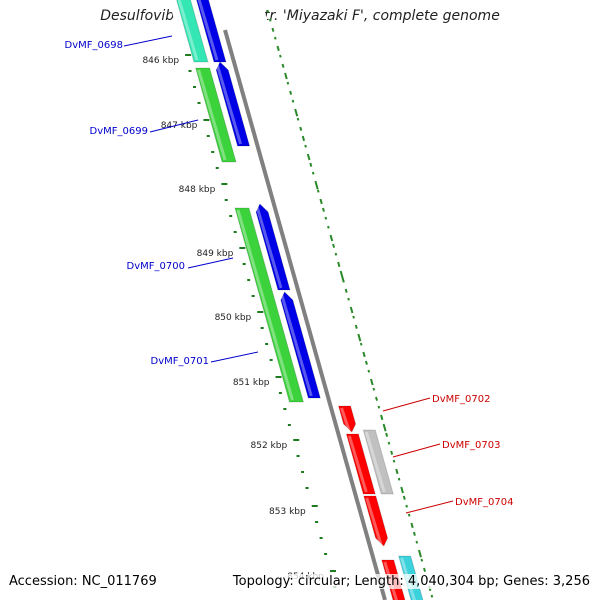 The width and height of the screenshot is (600, 600). I want to click on accession-text: Accession: NC_011769, so click(83, 581).